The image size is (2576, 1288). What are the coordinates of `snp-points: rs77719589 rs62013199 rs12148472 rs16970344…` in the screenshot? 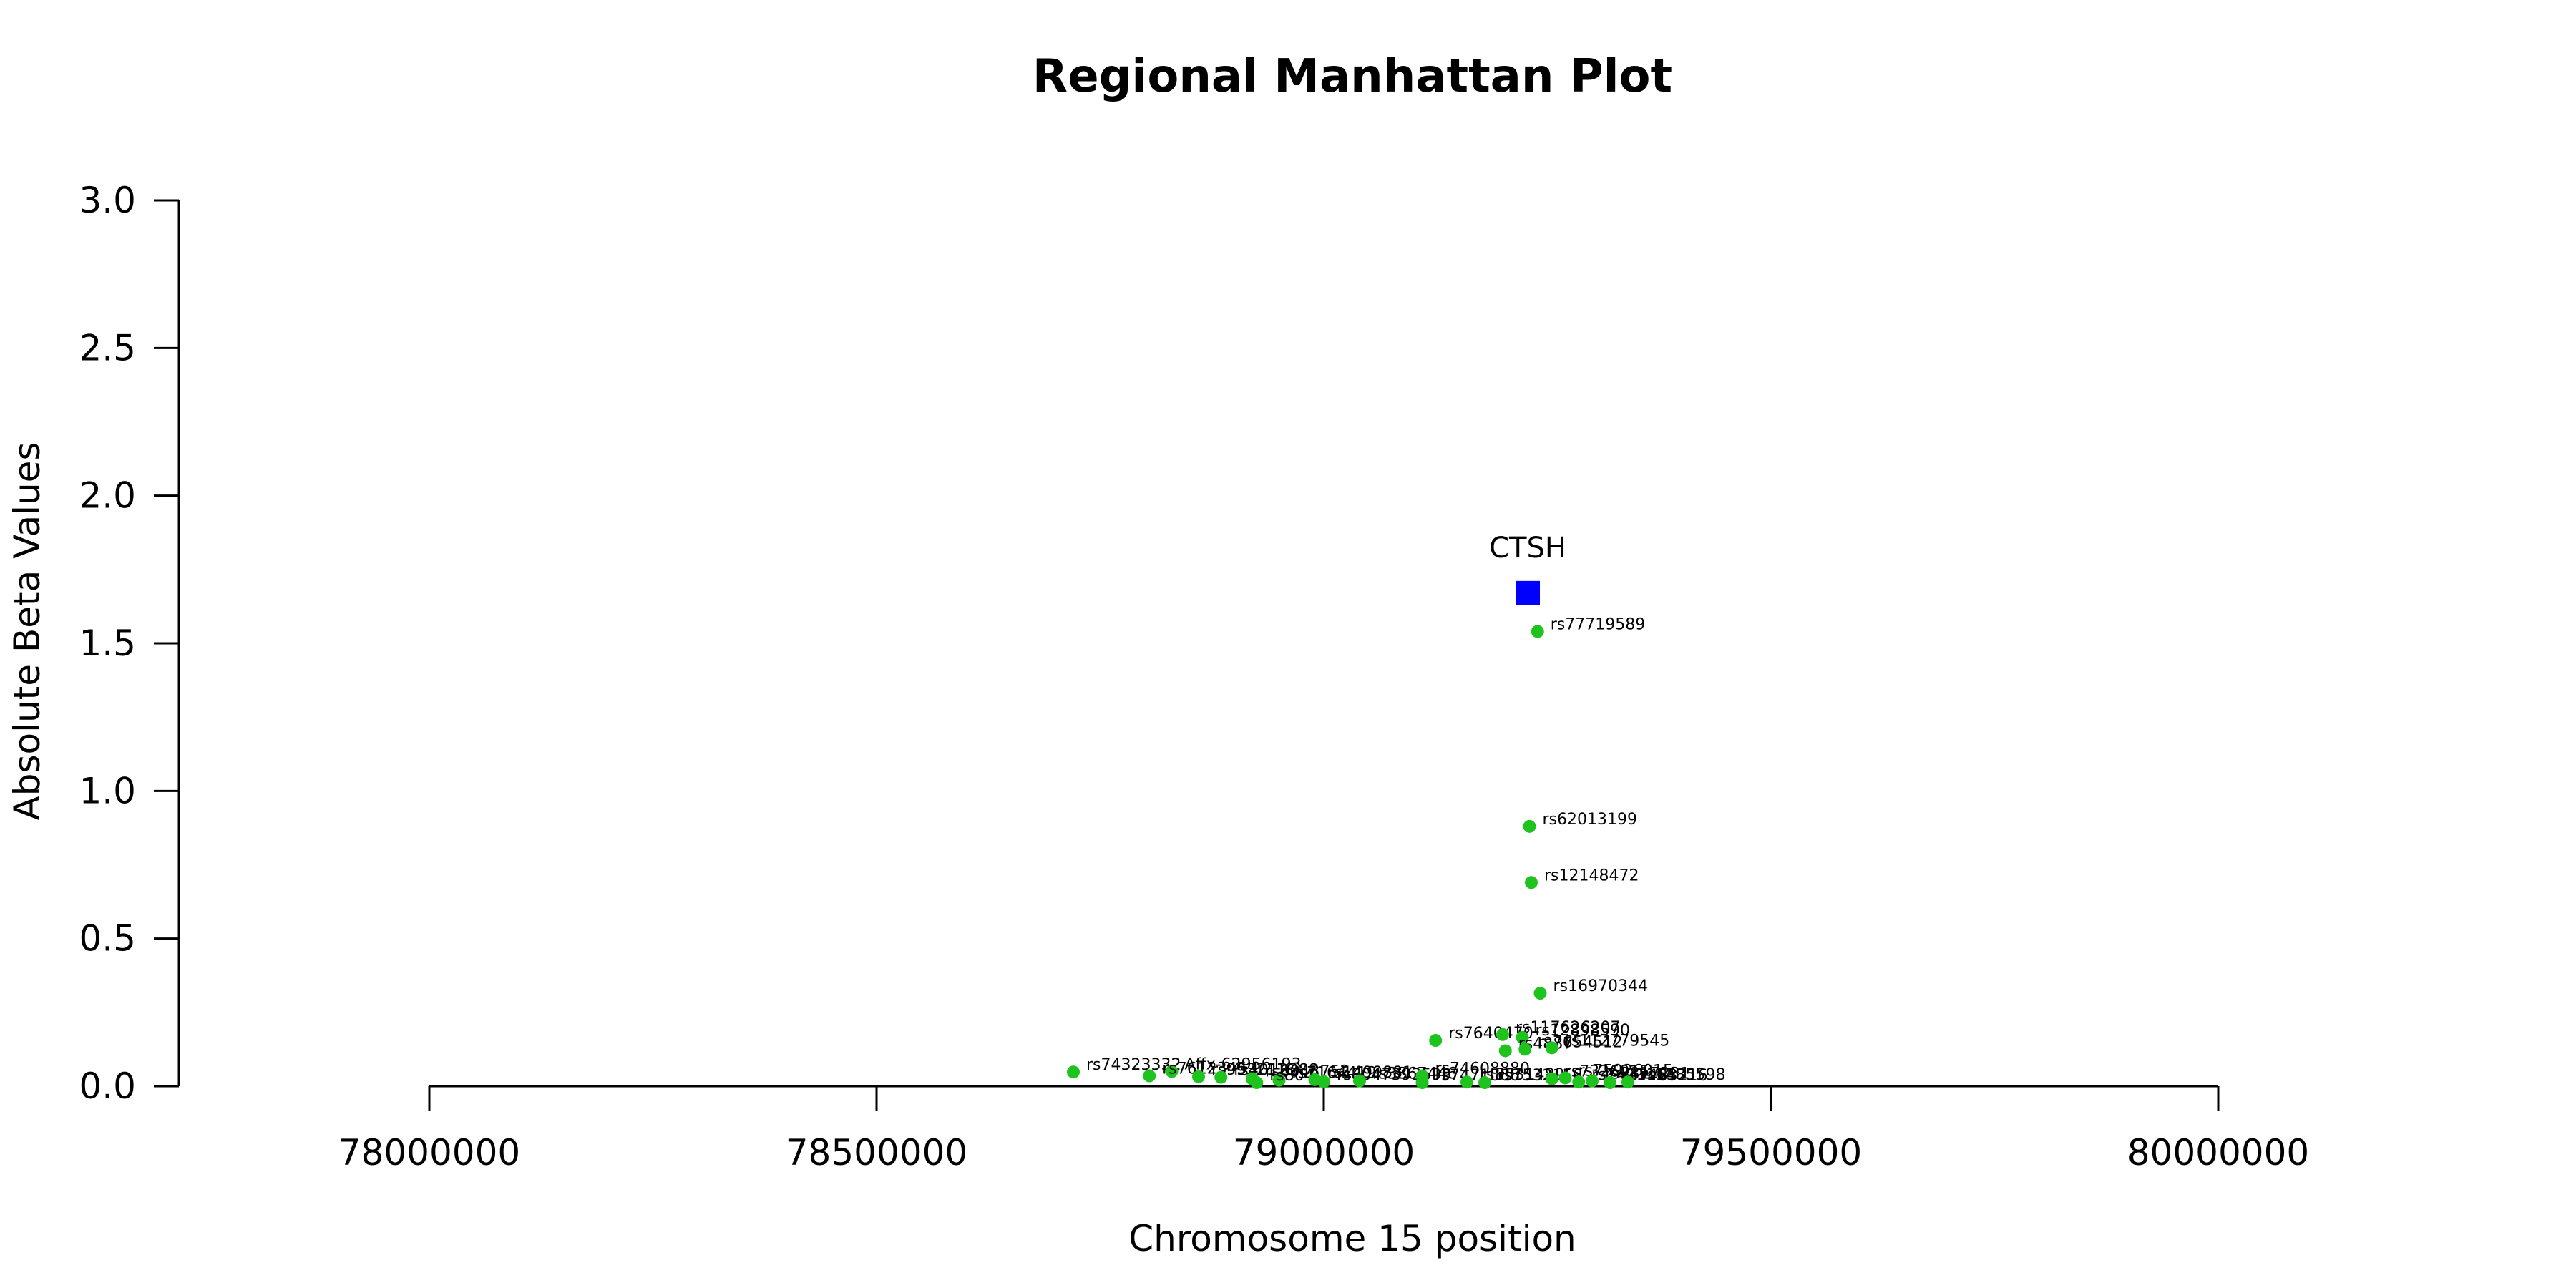 It's located at (1396, 852).